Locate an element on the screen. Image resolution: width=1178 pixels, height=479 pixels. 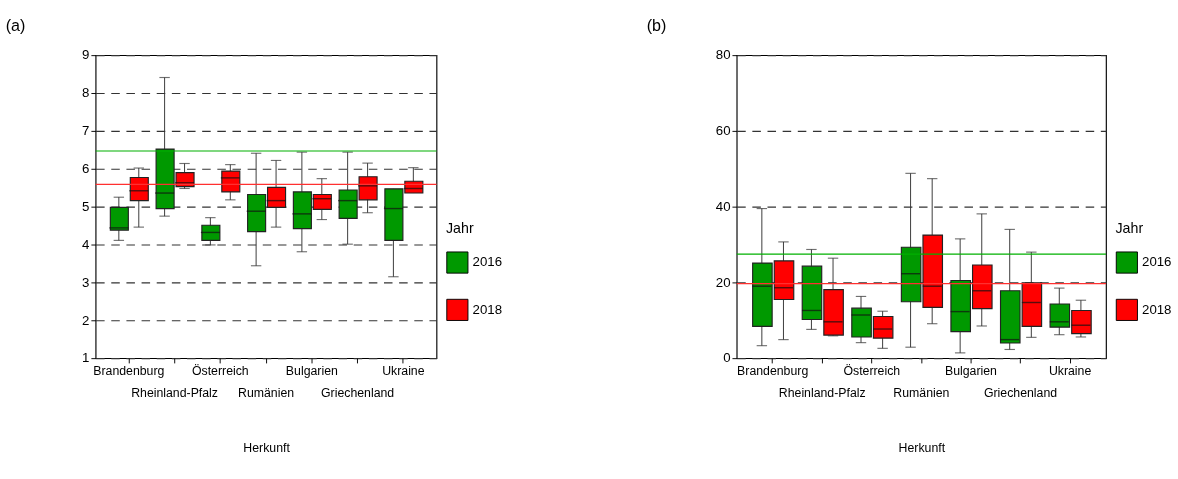
y-tick-label: 20 is located at coordinates (723, 282).